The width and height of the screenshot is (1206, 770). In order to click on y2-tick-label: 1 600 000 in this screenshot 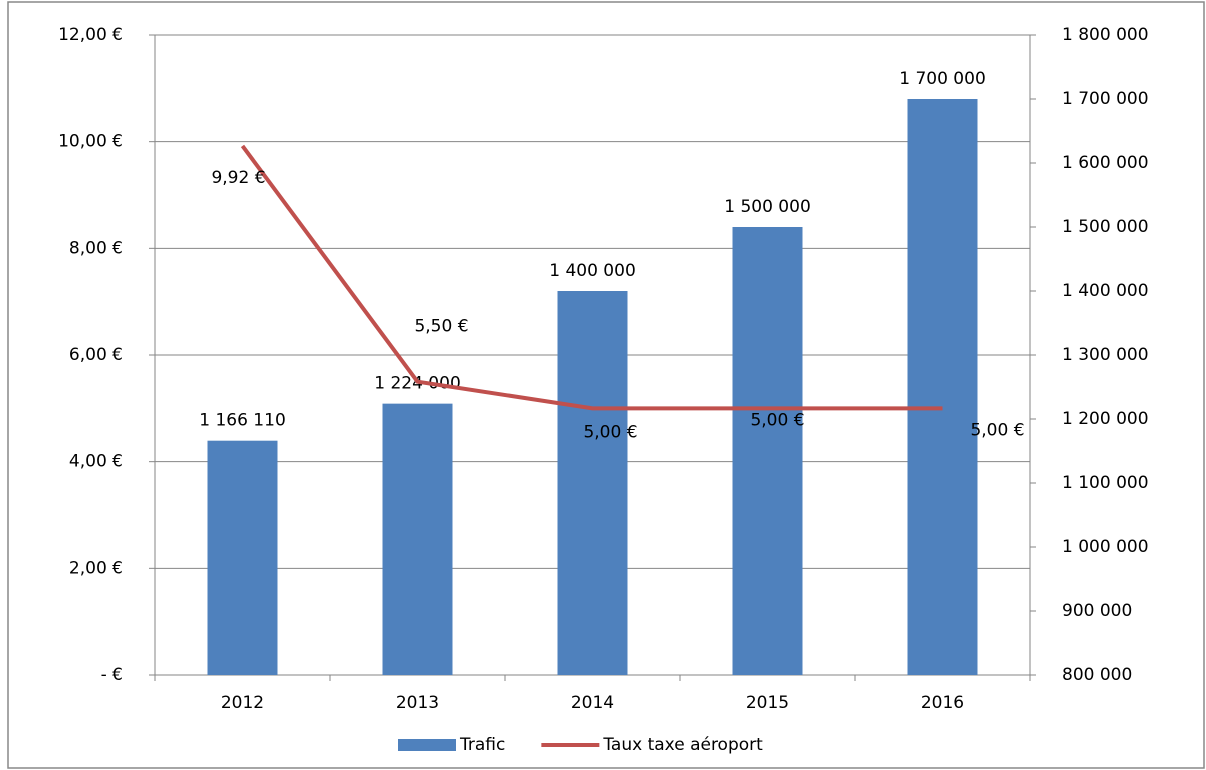, I will do `click(1105, 163)`.